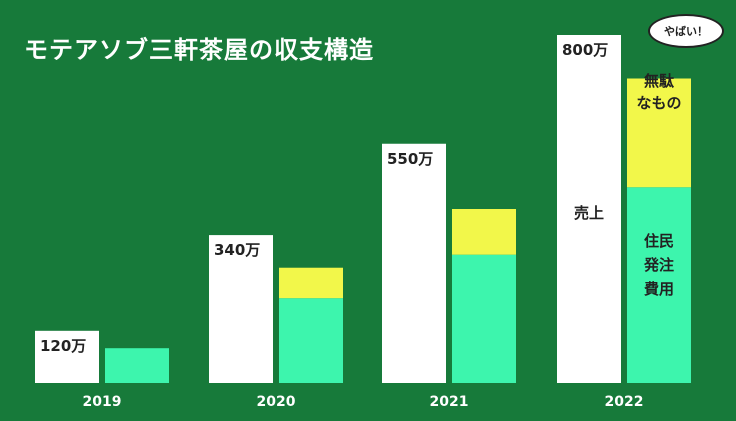  Describe the element at coordinates (484, 232) in the screenshot. I see `bar-waste-2021` at that location.